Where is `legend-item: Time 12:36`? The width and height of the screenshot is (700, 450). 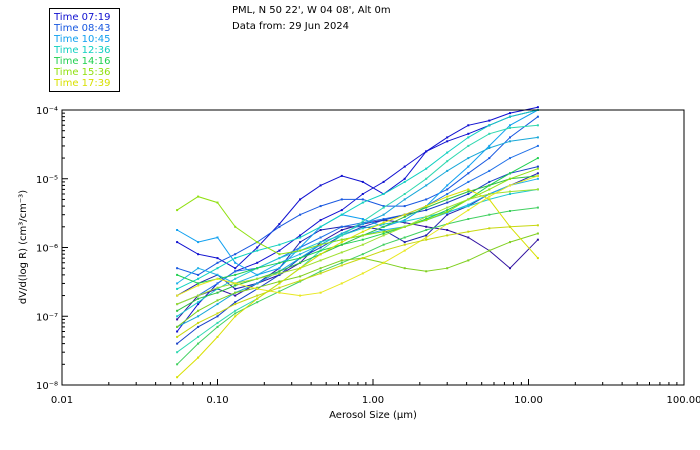
legend-item: Time 12:36 is located at coordinates (82, 50).